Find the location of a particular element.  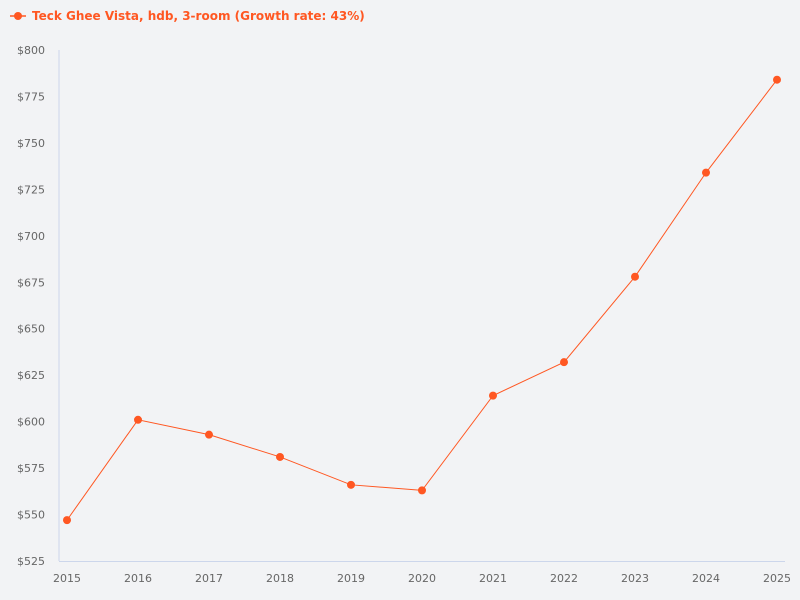

y-tick-label: $575 is located at coordinates (31, 468).